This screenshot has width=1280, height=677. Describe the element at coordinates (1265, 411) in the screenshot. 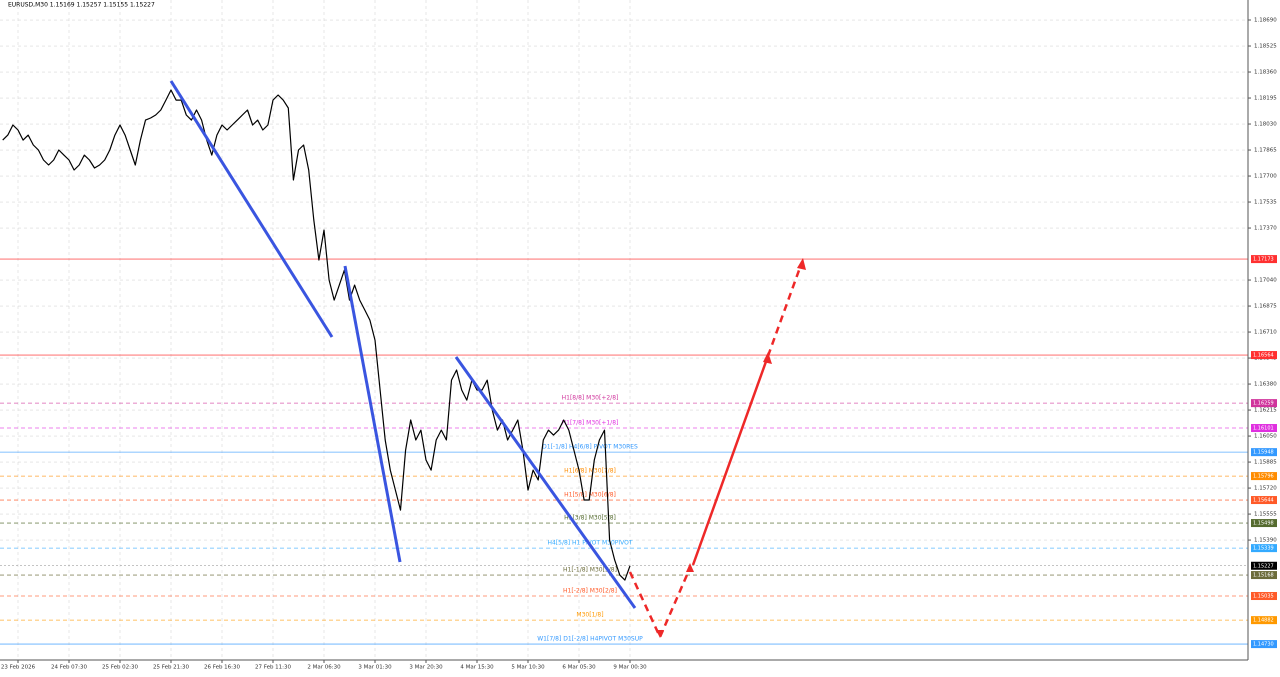

I see `y-tick-label: 1.16215` at that location.